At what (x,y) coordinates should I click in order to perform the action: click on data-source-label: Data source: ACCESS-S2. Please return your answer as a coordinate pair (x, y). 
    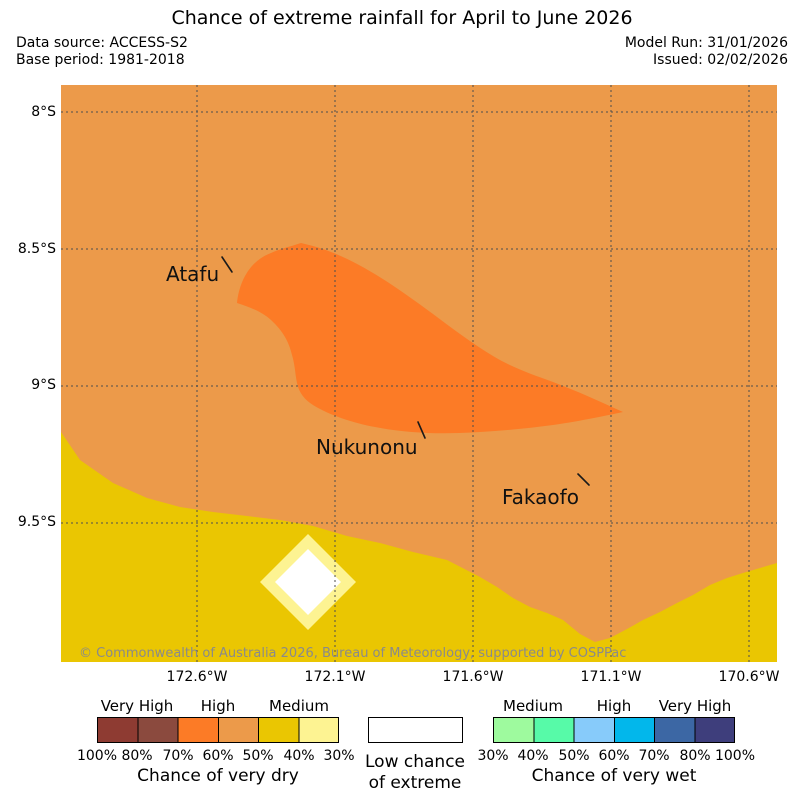
    Looking at the image, I should click on (102, 43).